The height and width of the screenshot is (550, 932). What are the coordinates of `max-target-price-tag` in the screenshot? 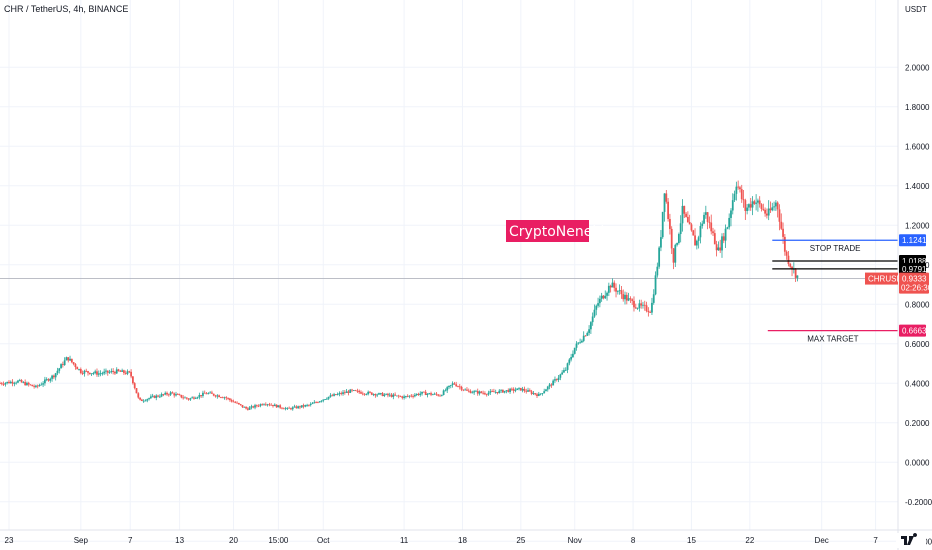 It's located at (912, 330).